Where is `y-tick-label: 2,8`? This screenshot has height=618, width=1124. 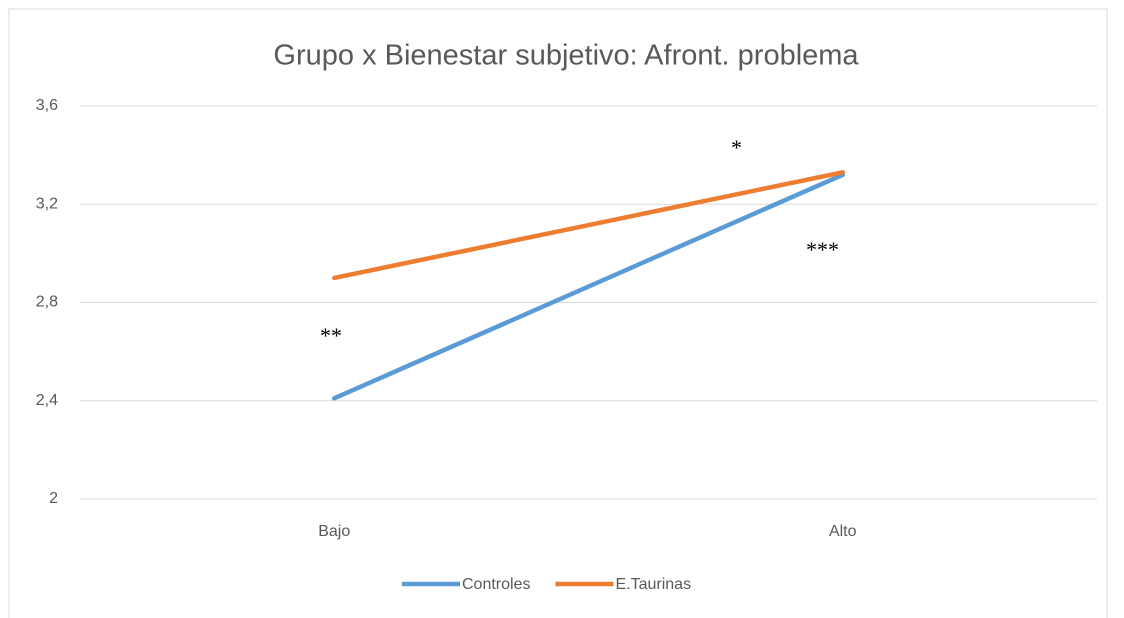 y-tick-label: 2,8 is located at coordinates (47, 302).